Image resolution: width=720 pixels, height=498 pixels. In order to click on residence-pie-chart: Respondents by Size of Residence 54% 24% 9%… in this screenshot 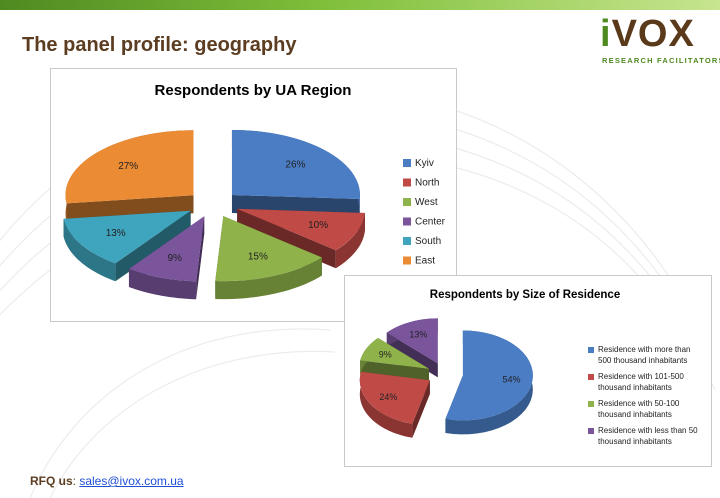, I will do `click(528, 367)`.